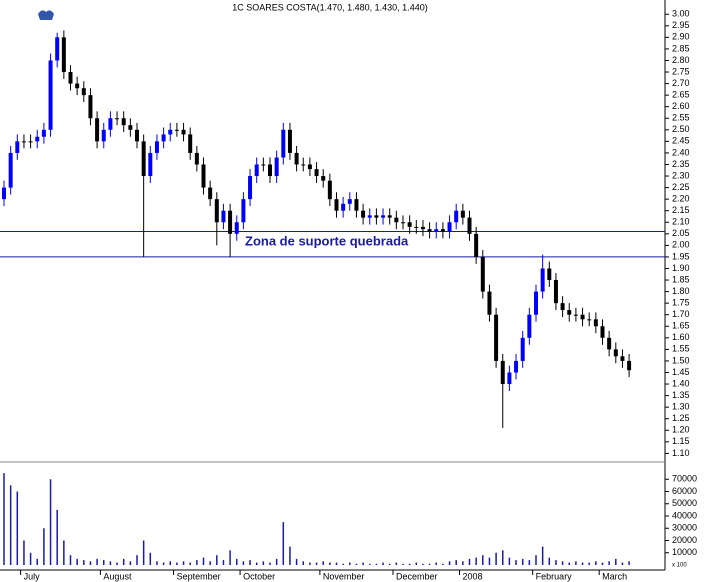  Describe the element at coordinates (681, 95) in the screenshot. I see `y-tick-label: 2.65` at that location.